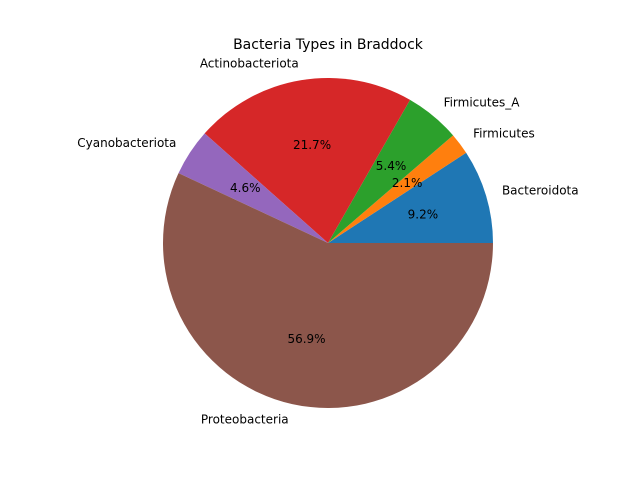 This screenshot has height=480, width=640. What do you see at coordinates (423, 214) in the screenshot?
I see `slice-percent-bacteroidota: 9.2%` at bounding box center [423, 214].